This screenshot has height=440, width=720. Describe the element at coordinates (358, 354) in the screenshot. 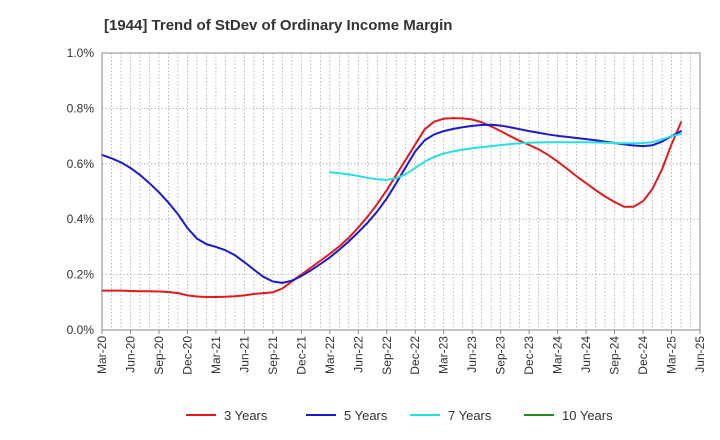

I see `x-tick-label: Jun-22` at that location.